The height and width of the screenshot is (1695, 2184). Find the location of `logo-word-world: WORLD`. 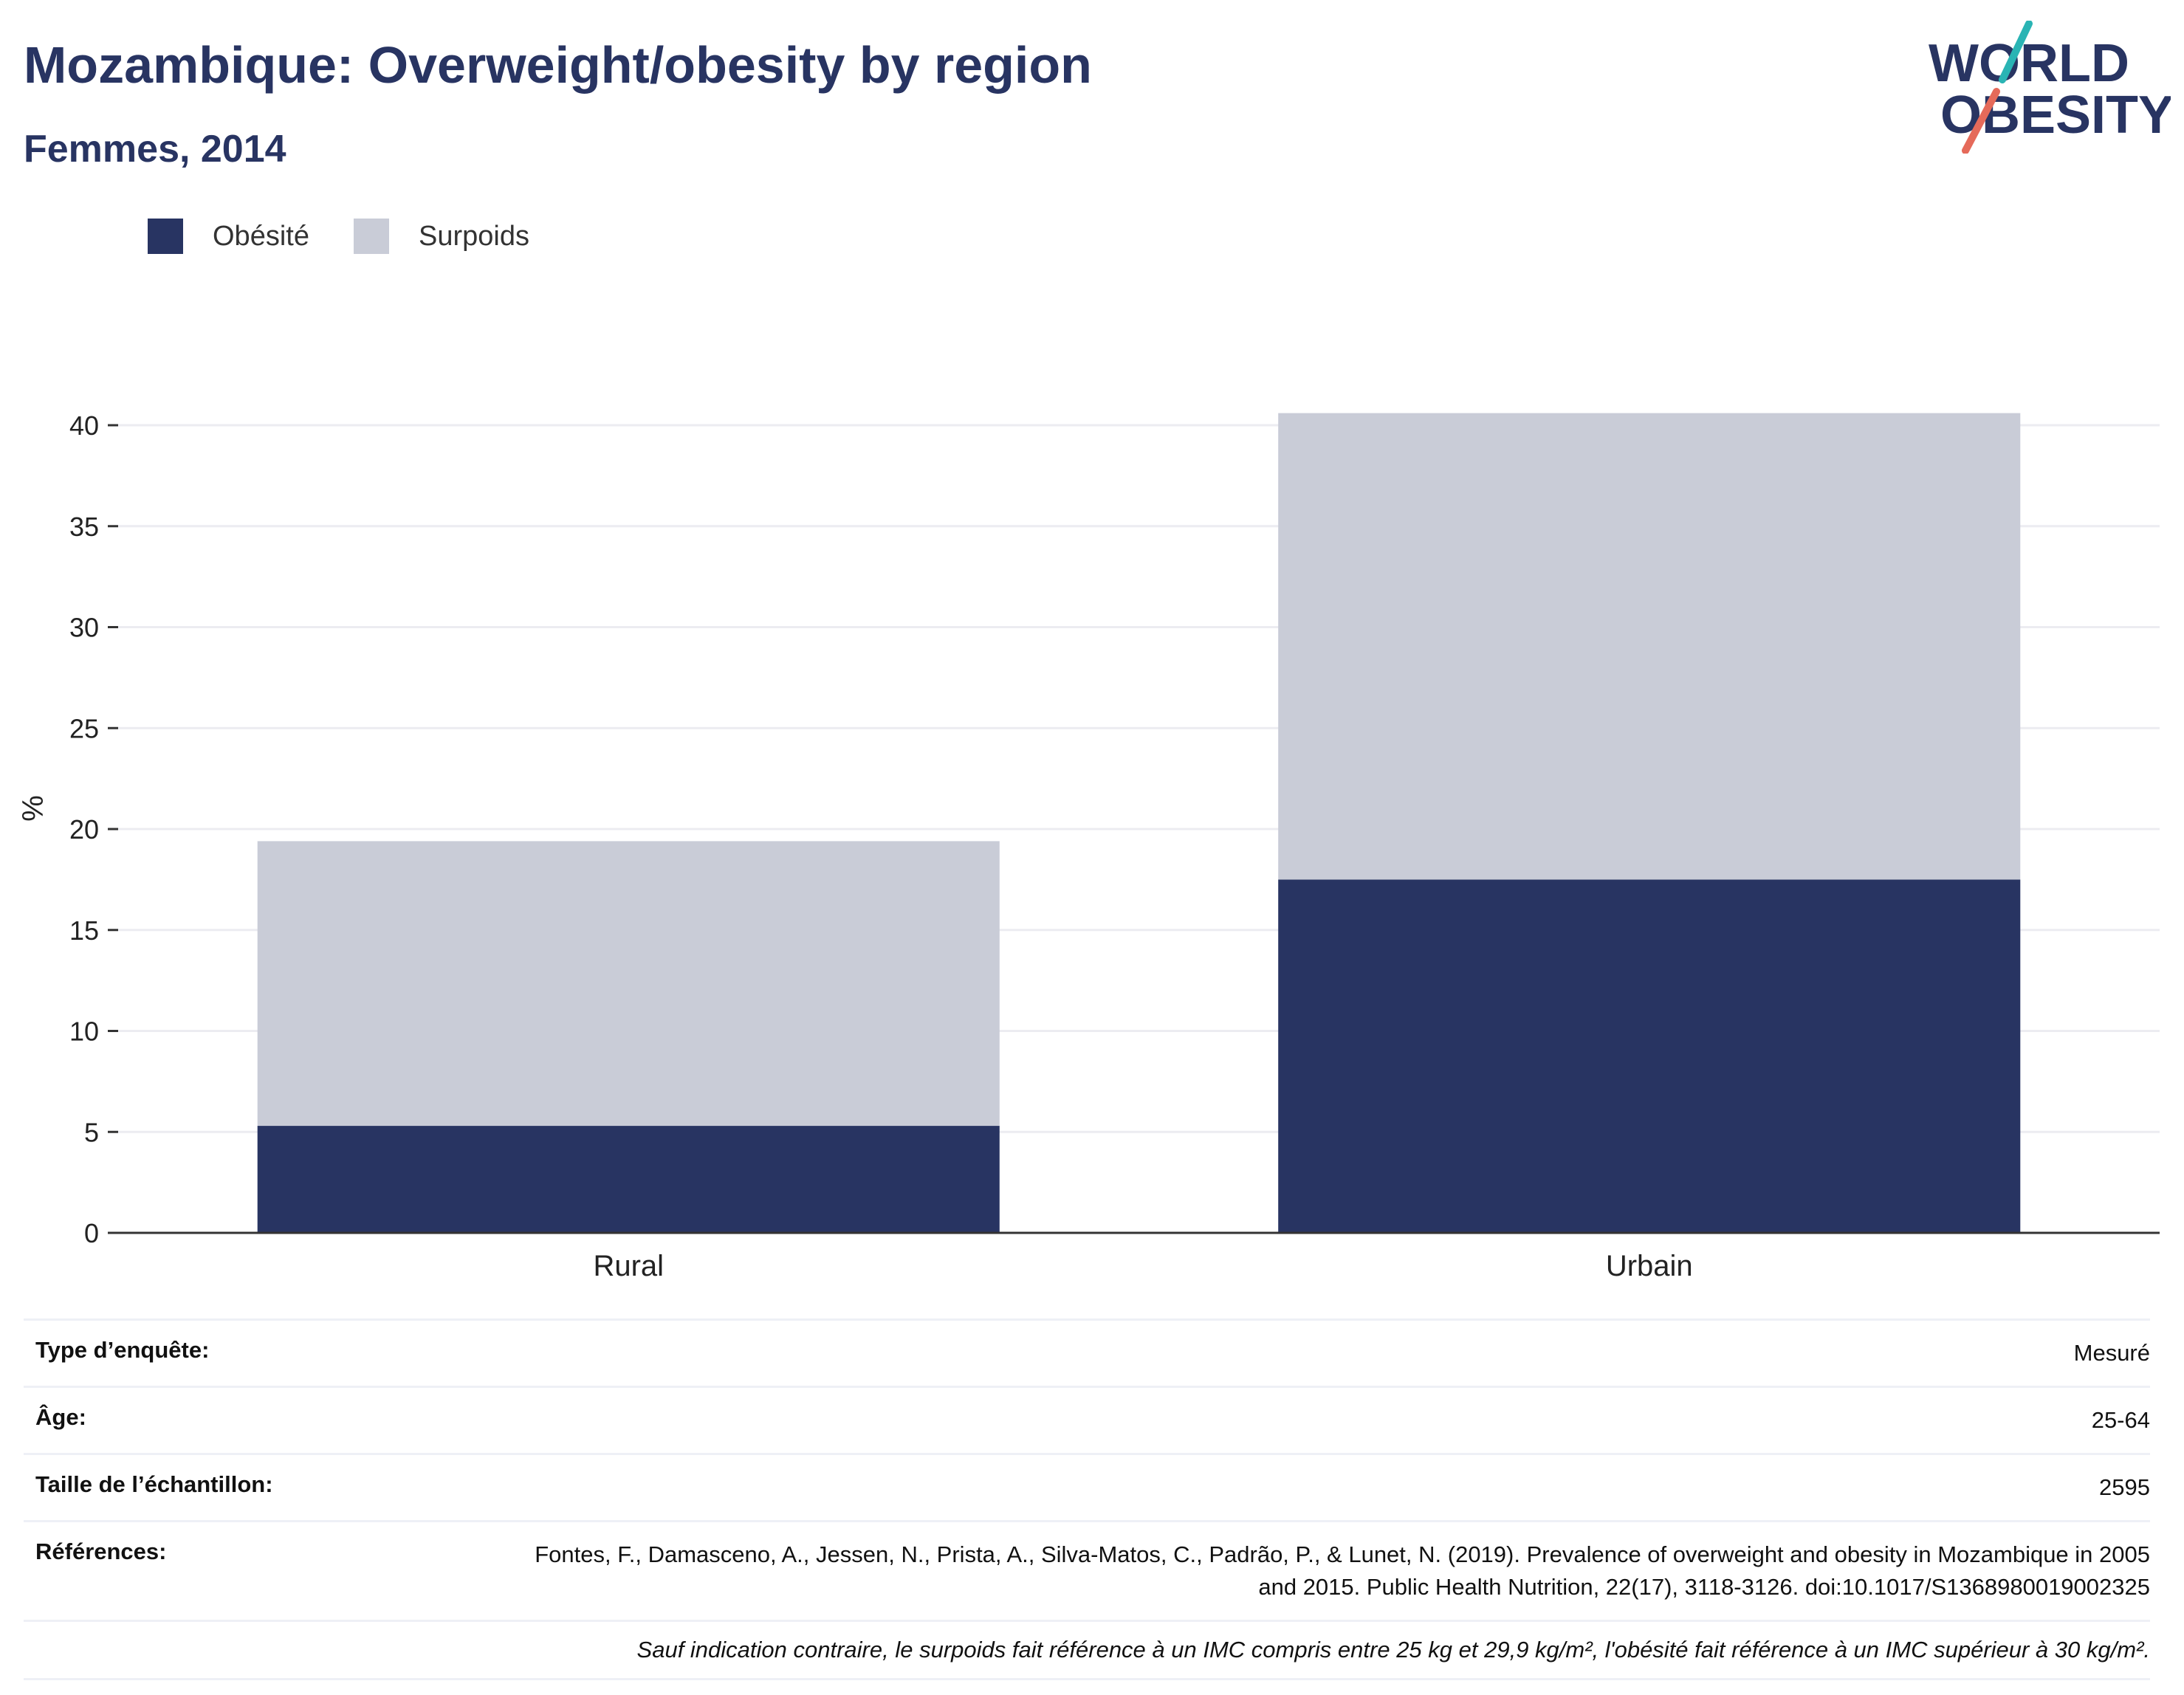

logo-word-world: WORLD is located at coordinates (2029, 64).